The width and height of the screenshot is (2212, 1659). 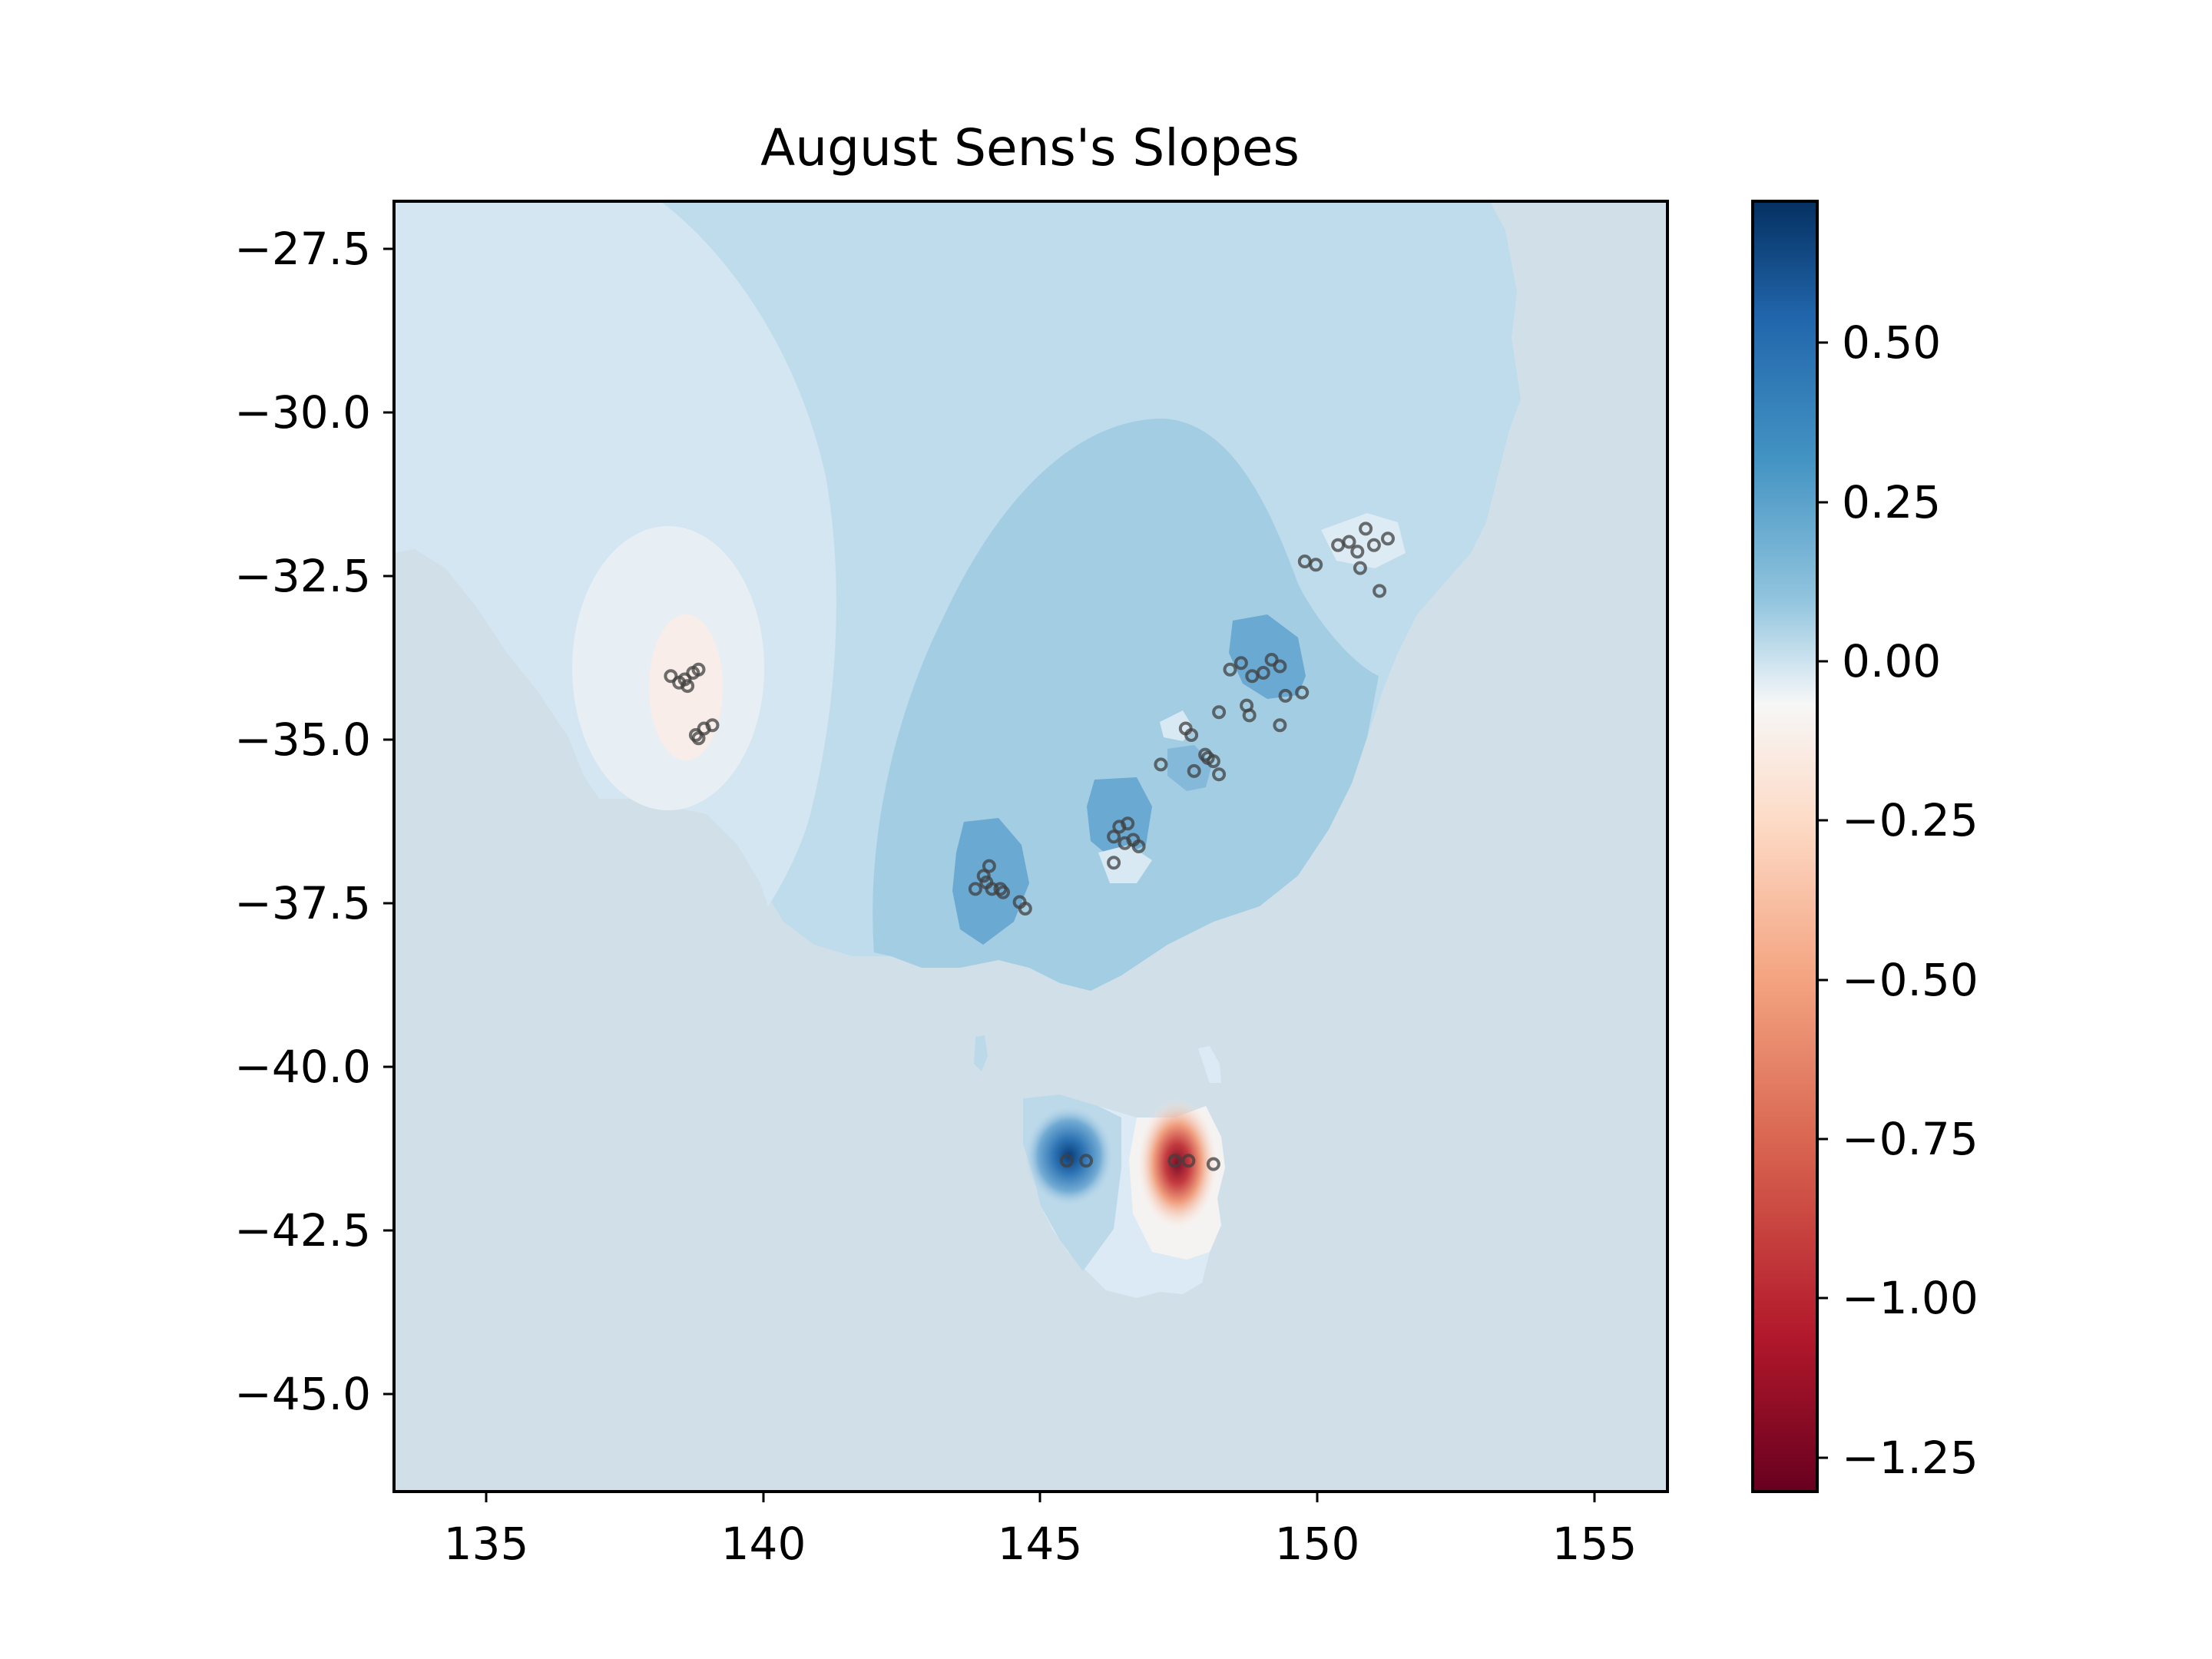 I want to click on colorbar-tick: −0.25, so click(x=1898, y=820).